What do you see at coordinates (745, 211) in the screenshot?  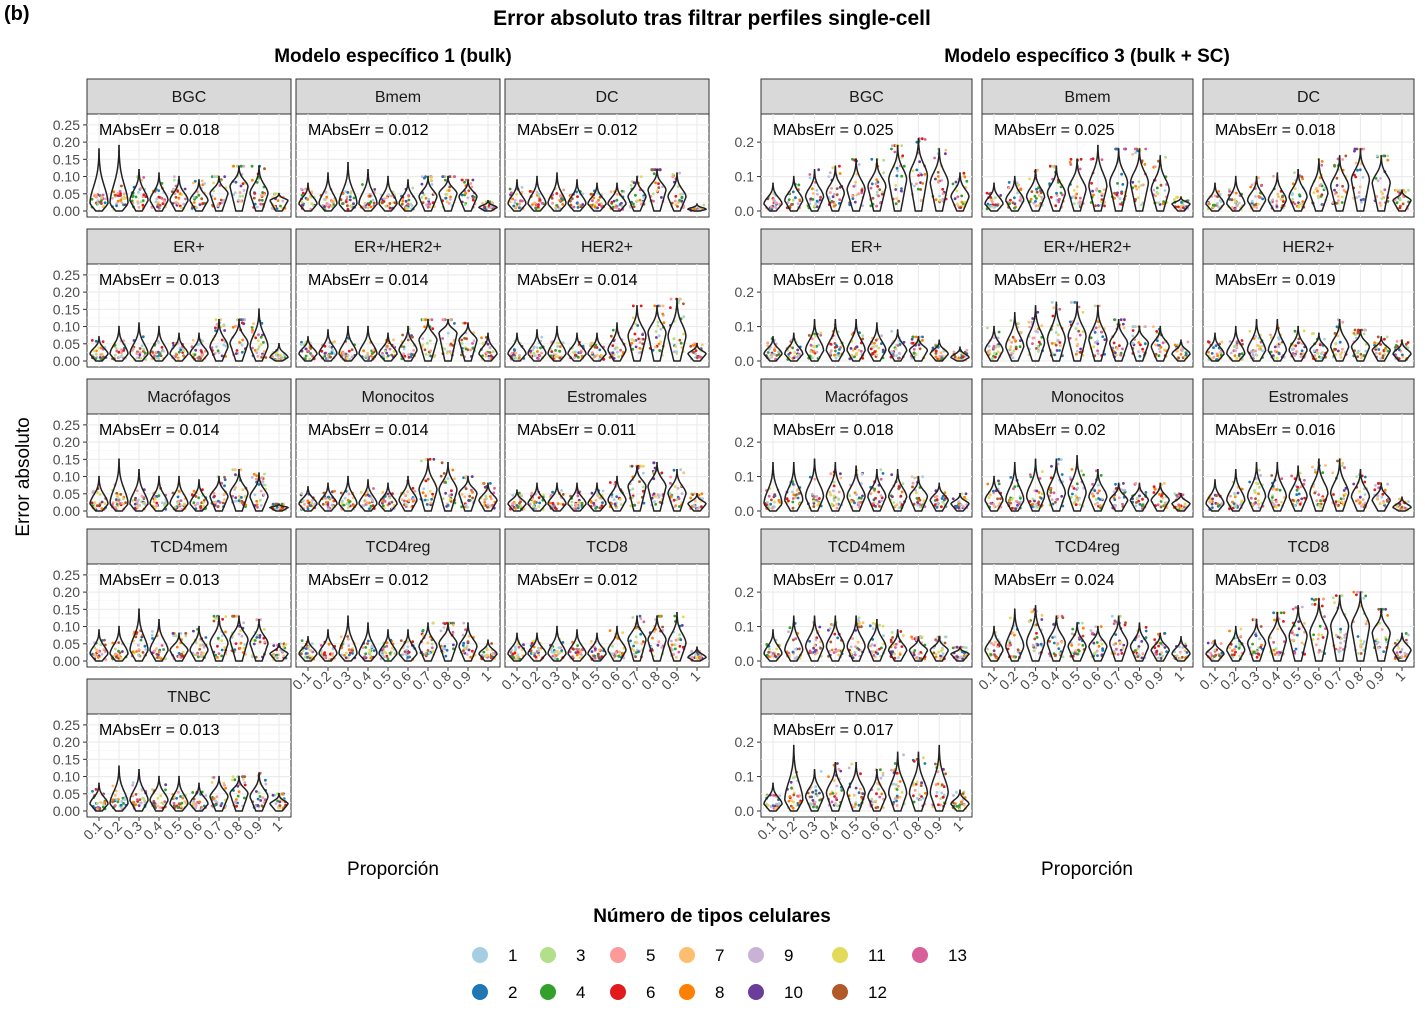 I see `y-tick-label: 0.0` at bounding box center [745, 211].